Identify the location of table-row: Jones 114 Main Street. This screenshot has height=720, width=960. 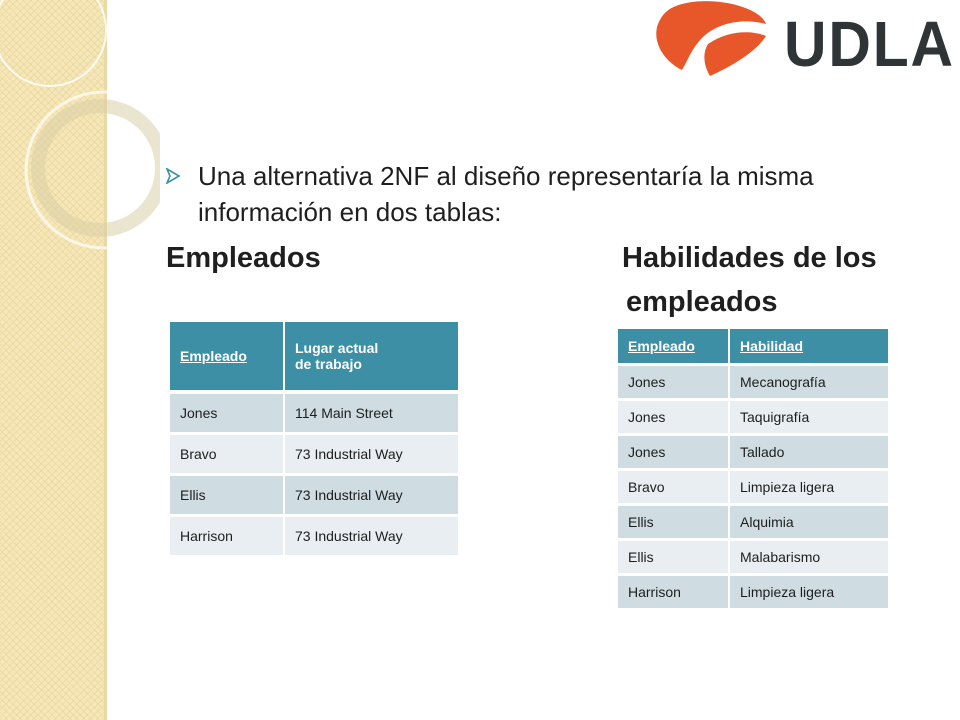
(314, 414).